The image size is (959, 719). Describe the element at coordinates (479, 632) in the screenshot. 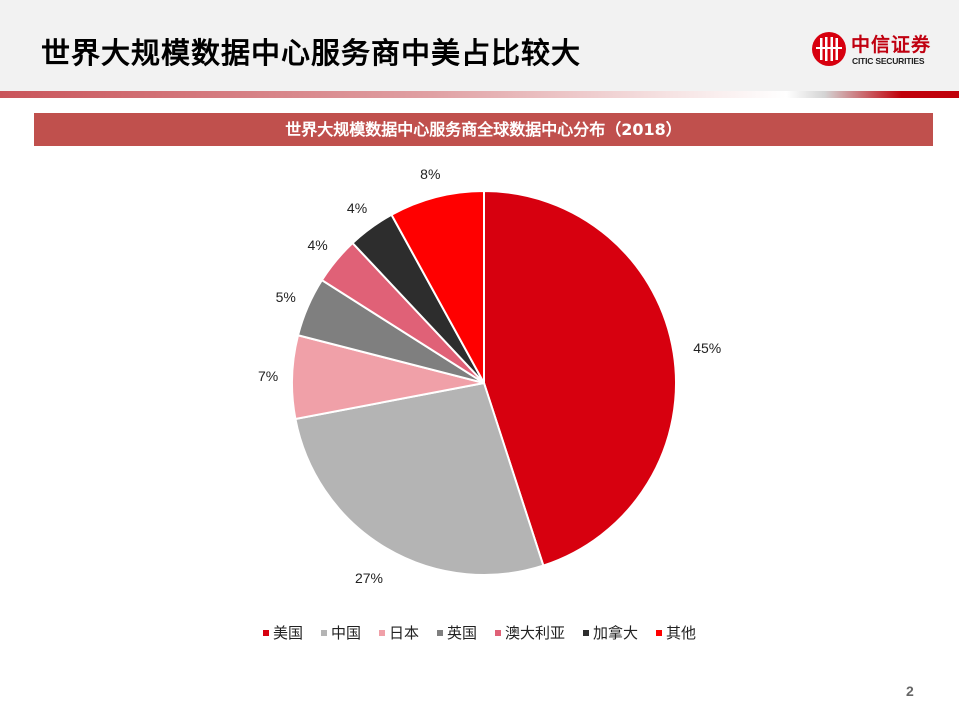

I see `chart-legend: 美国 中国 日本 英国 澳大利亚 加拿大 其他` at that location.